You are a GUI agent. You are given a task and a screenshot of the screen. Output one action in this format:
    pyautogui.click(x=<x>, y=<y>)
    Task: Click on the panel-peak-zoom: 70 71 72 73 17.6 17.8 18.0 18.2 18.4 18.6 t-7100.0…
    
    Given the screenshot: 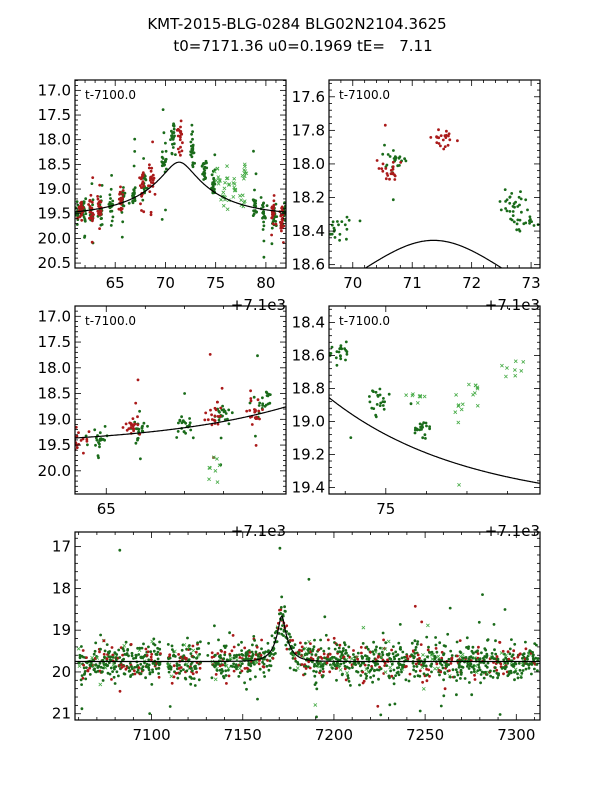 What is the action you would take?
    pyautogui.click(x=416, y=196)
    